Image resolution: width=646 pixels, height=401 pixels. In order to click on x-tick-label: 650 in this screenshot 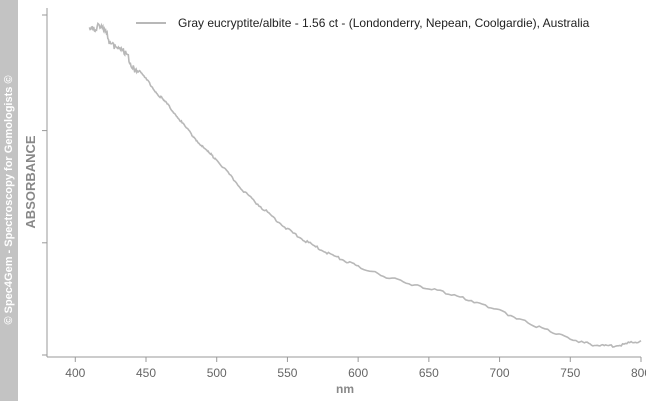, I will do `click(429, 373)`.